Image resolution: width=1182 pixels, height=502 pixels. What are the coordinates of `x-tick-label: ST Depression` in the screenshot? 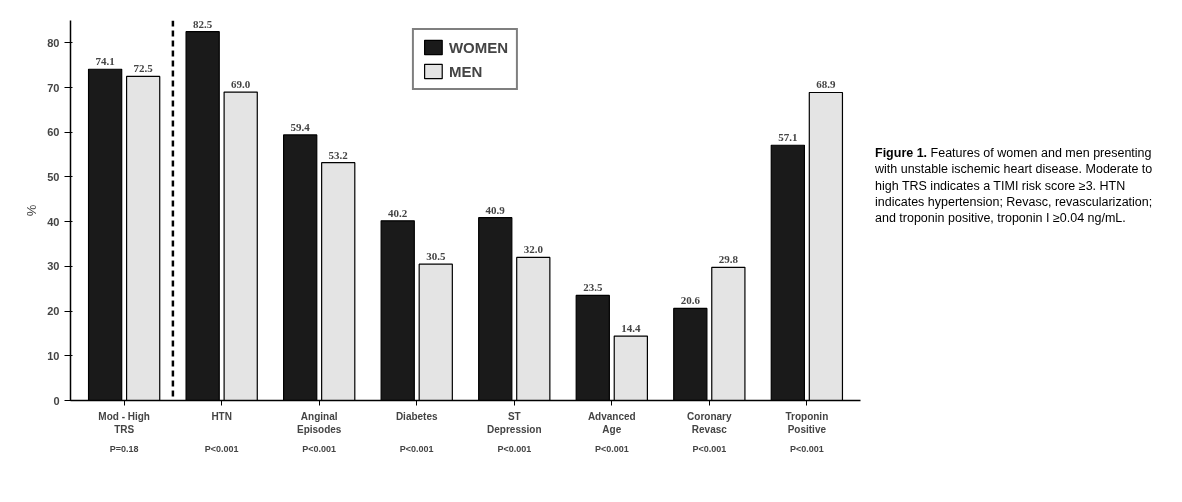 It's located at (514, 422).